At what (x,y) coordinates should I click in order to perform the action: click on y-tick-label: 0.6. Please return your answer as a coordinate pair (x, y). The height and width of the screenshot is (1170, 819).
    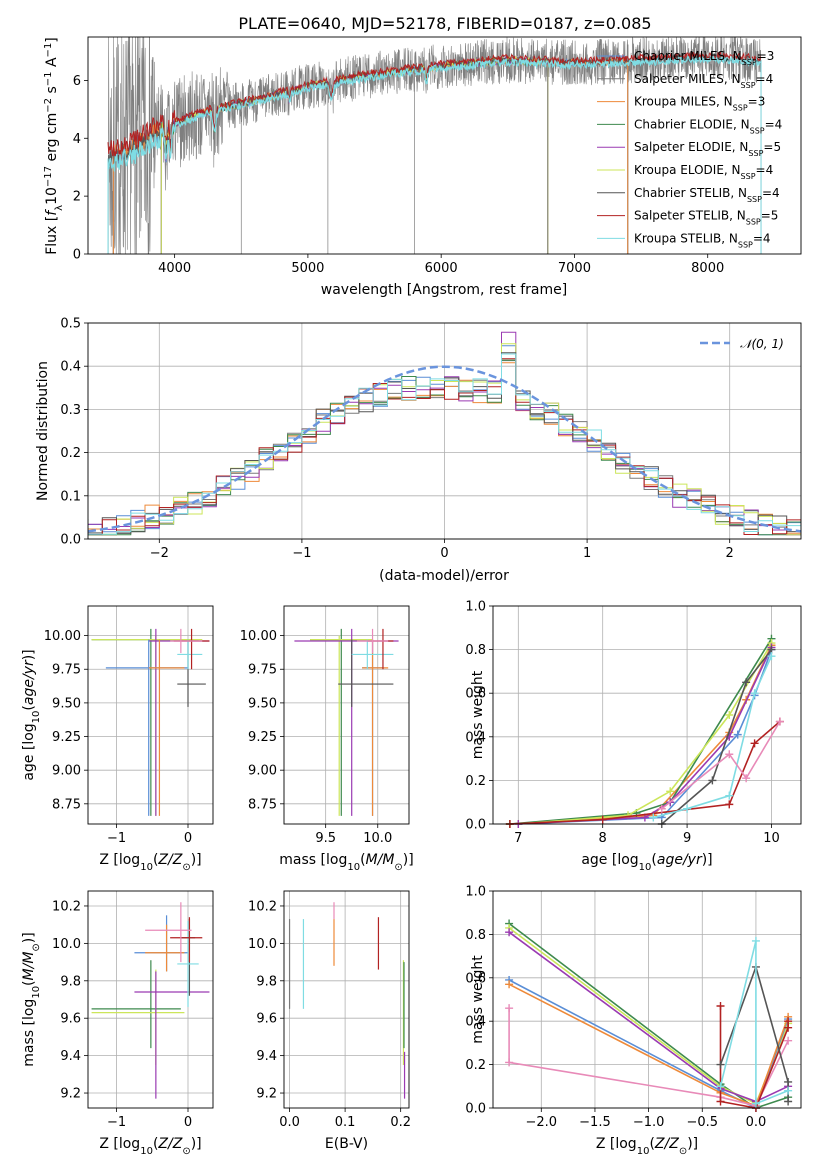
    Looking at the image, I should click on (475, 694).